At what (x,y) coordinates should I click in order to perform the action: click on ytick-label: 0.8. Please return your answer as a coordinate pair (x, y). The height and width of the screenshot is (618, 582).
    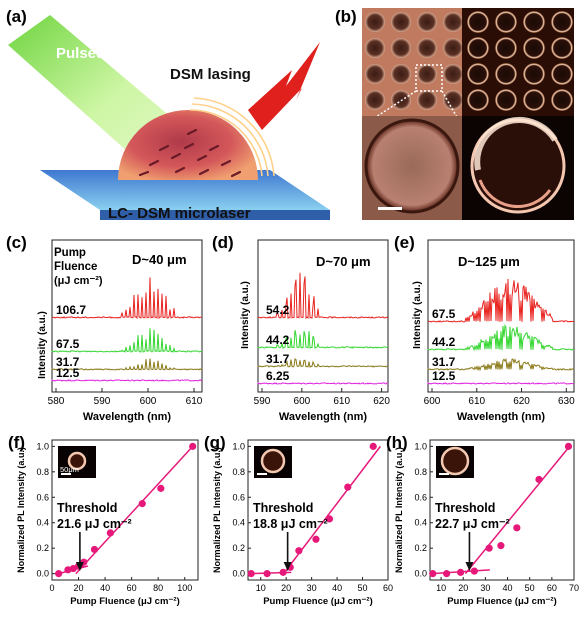
    Looking at the image, I should click on (238, 472).